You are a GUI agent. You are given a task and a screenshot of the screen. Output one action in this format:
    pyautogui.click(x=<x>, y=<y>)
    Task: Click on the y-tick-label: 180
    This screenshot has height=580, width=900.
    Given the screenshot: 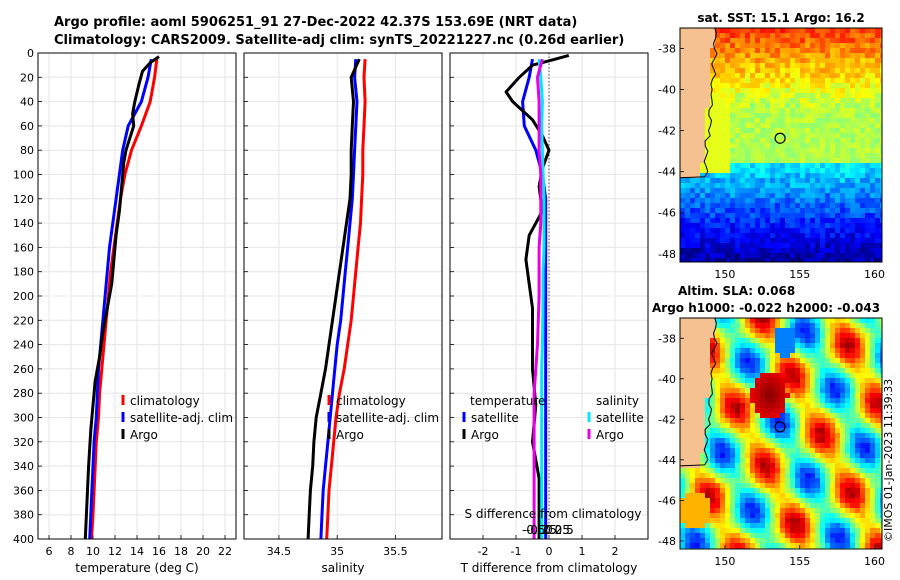 What is the action you would take?
    pyautogui.click(x=23, y=272)
    